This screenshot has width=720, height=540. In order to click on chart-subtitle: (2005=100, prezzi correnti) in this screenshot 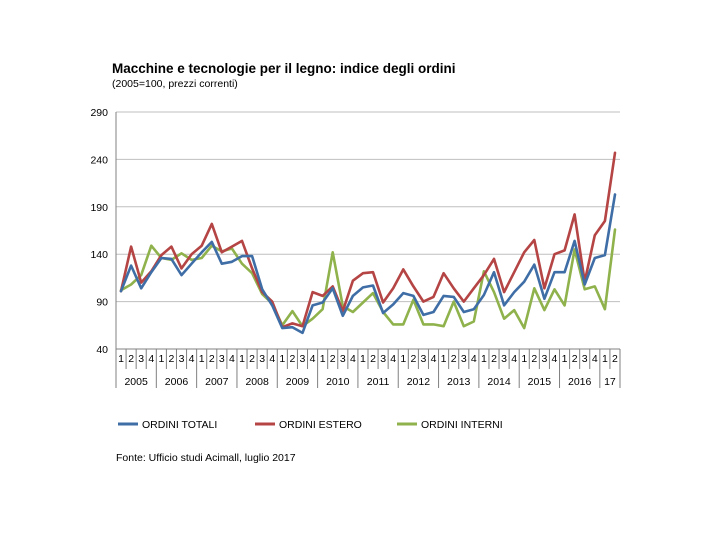, I will do `click(175, 84)`.